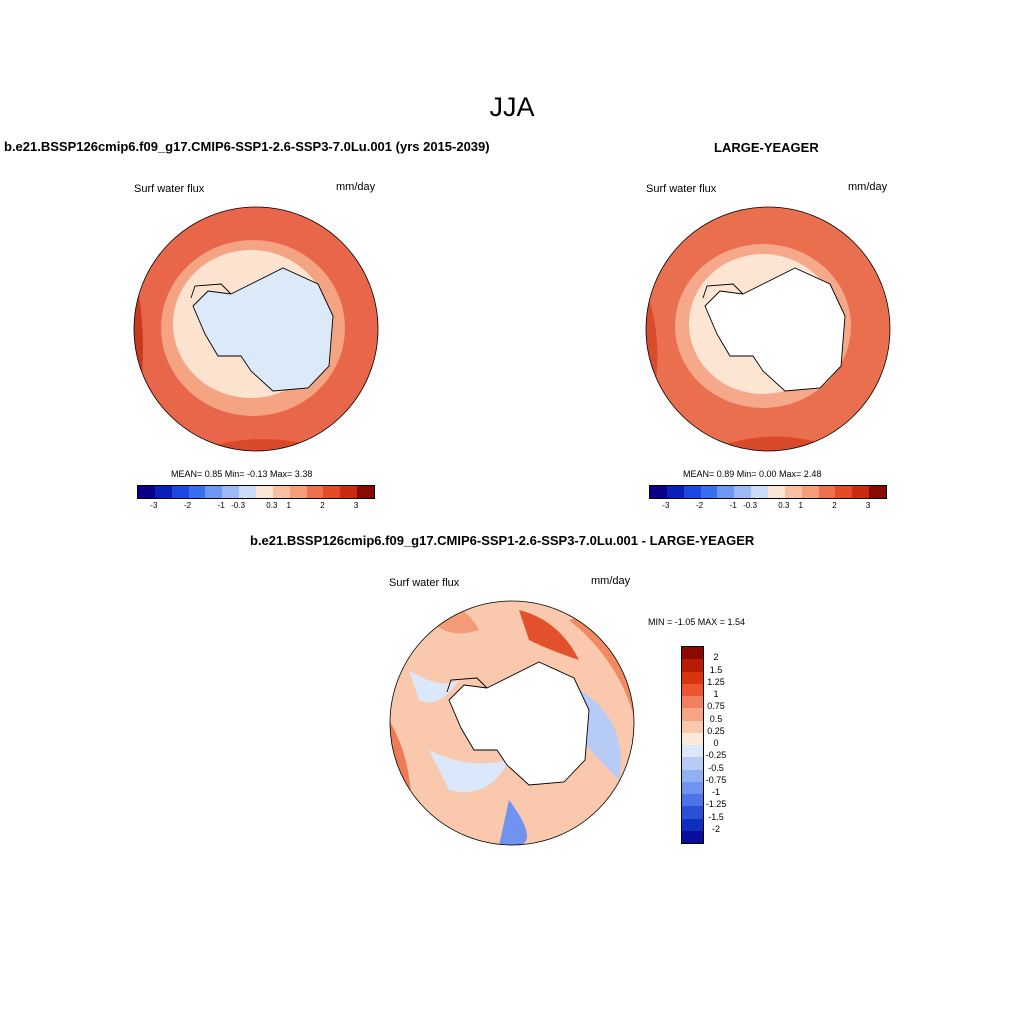 The width and height of the screenshot is (1024, 1024). Describe the element at coordinates (681, 189) in the screenshot. I see `panel2-variable-label: Surf water flux` at that location.